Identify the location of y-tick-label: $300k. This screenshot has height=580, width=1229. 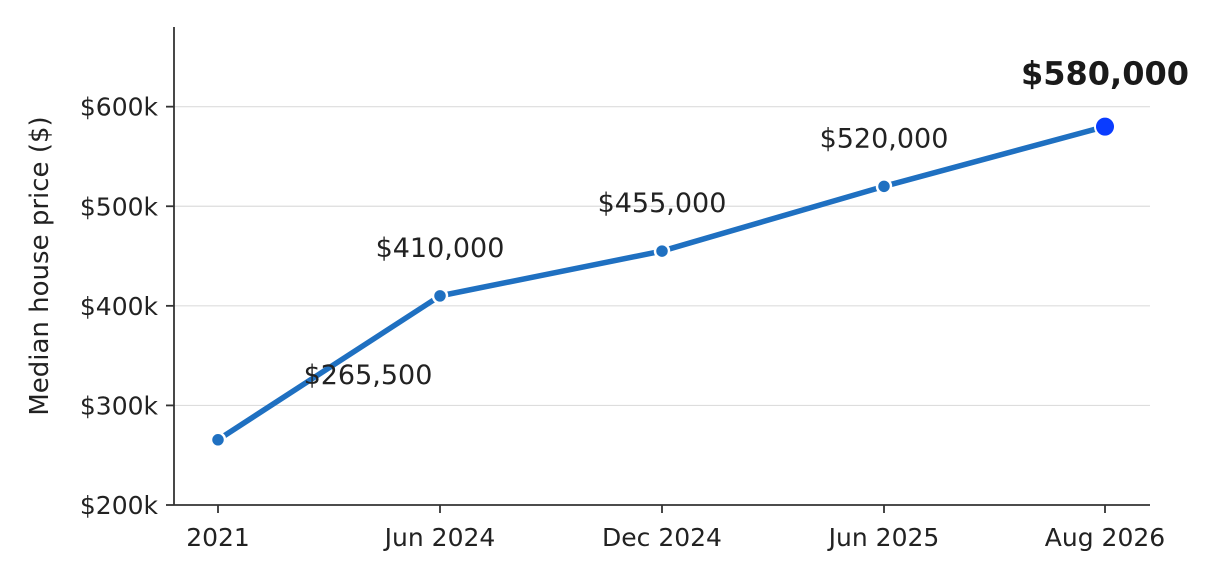
(119, 405).